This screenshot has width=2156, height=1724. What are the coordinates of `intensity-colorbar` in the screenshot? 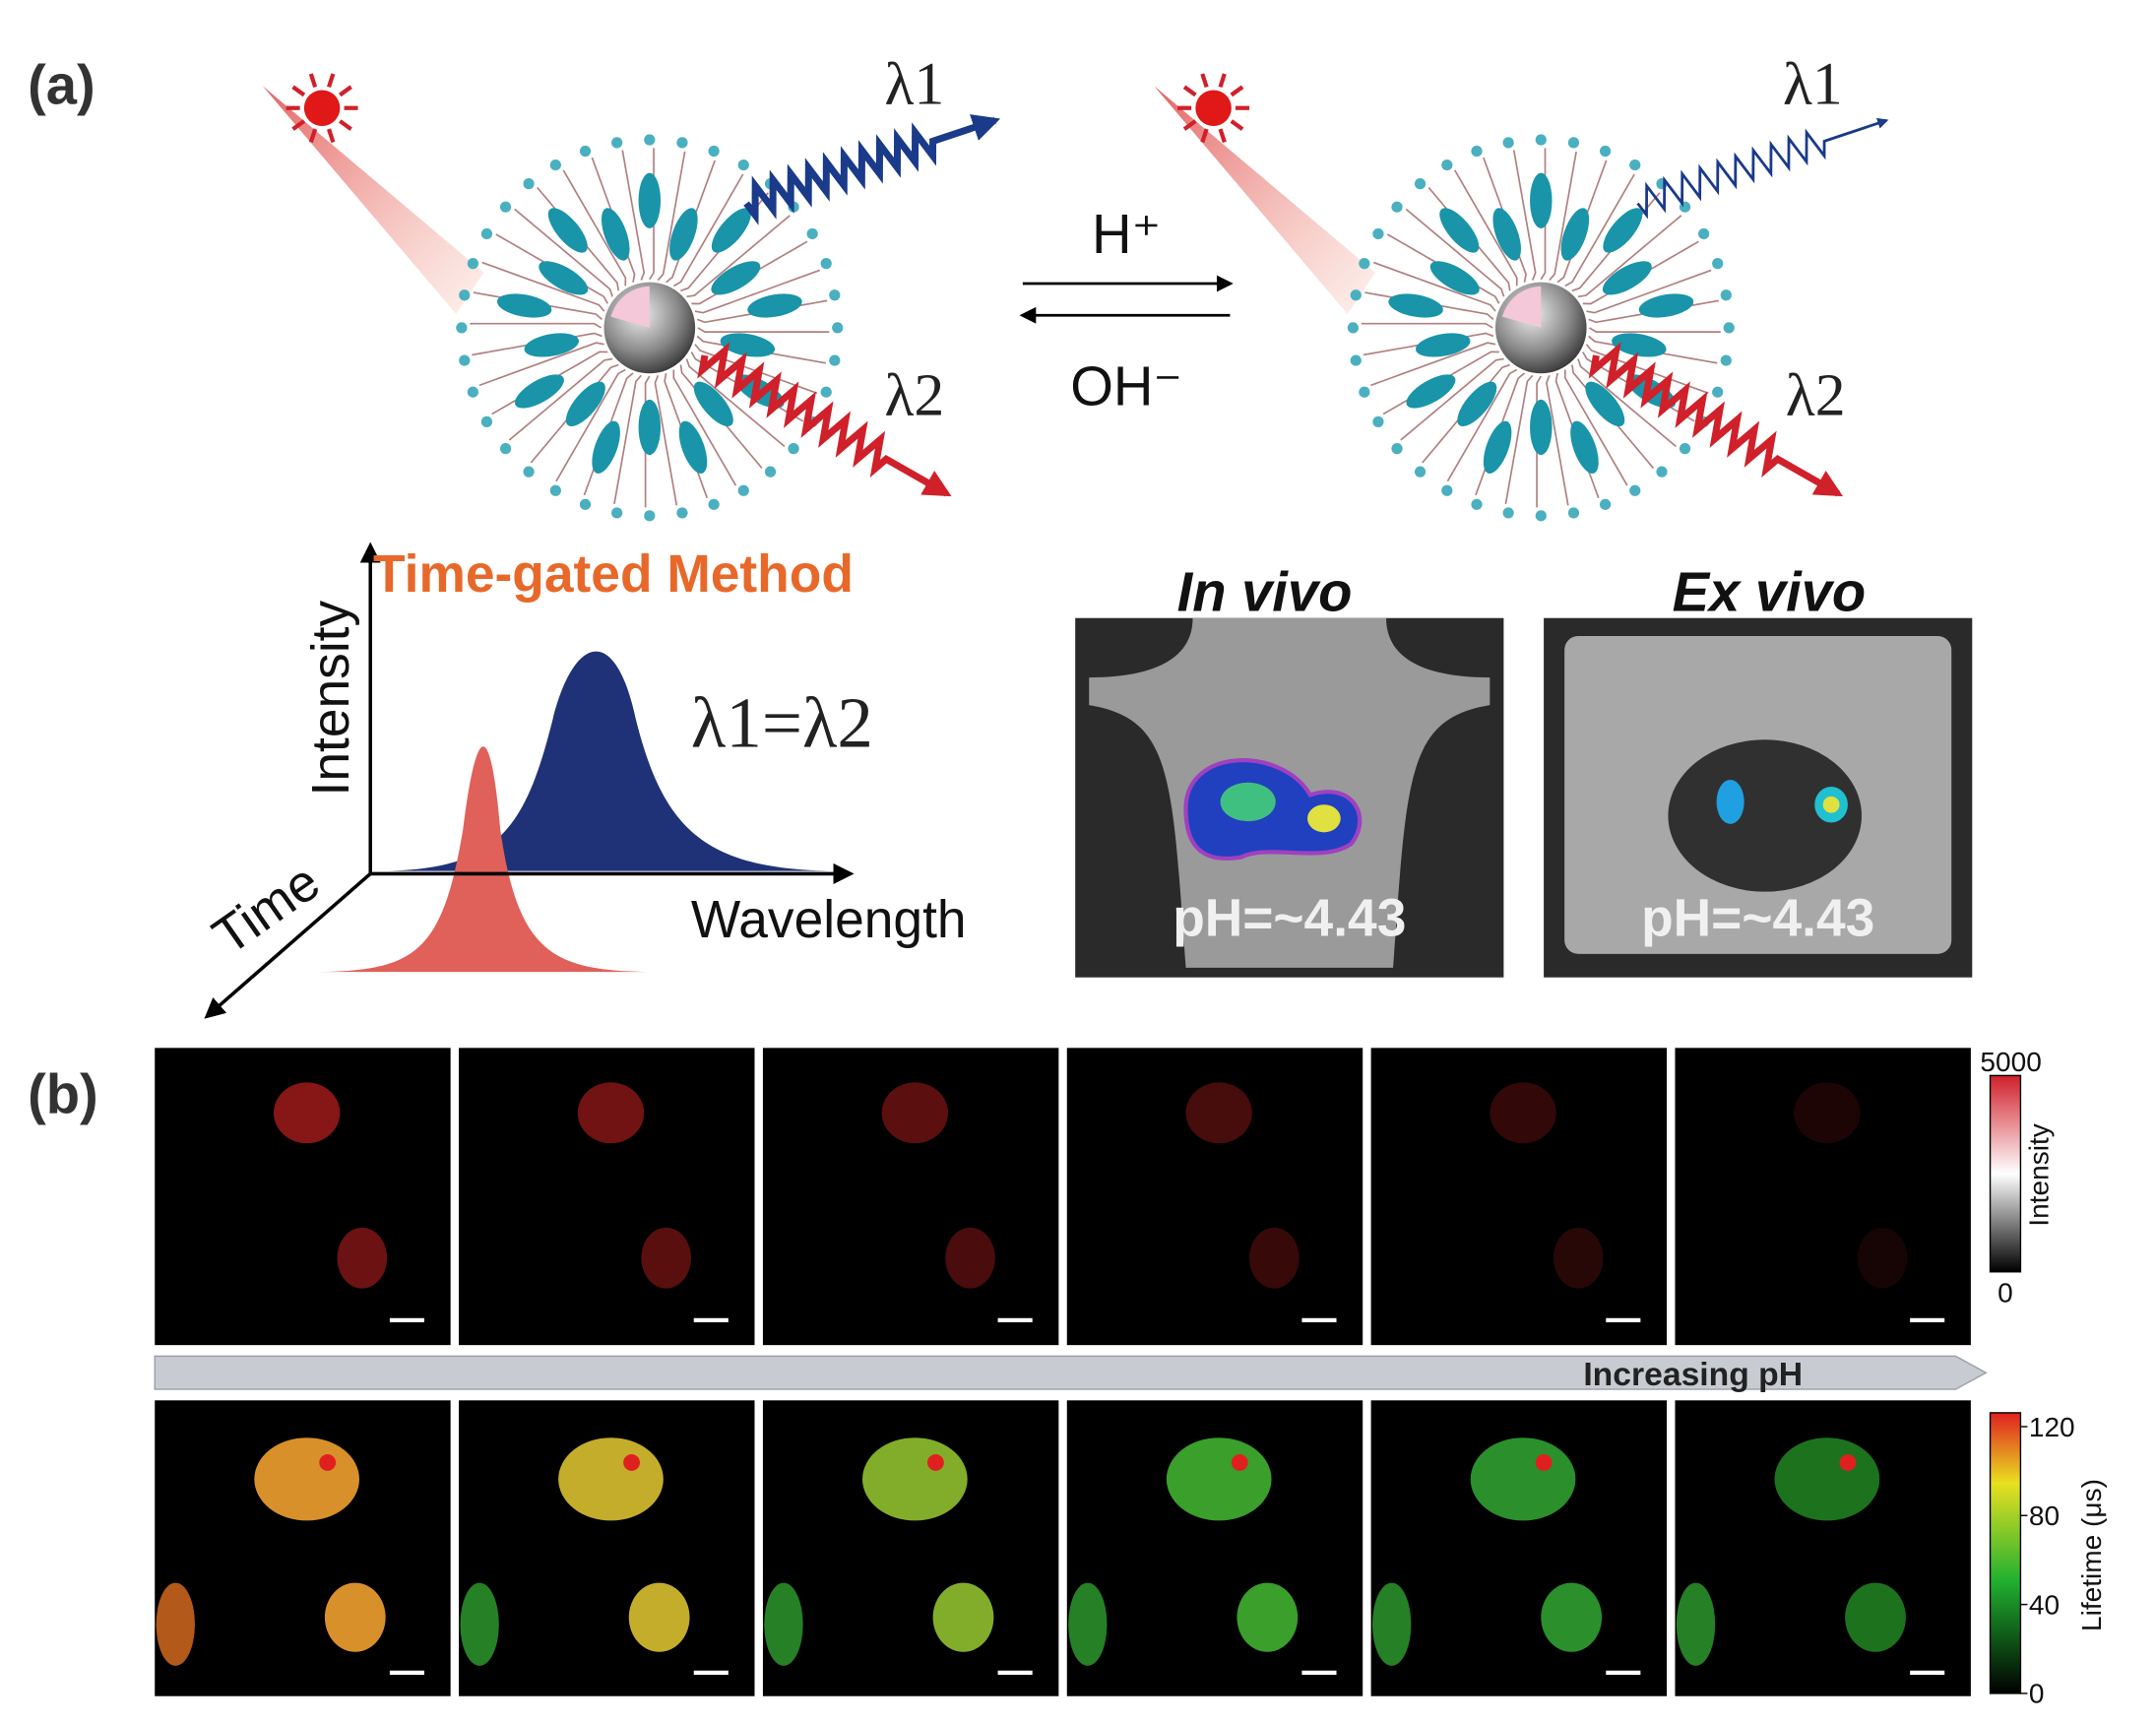 It's located at (2006, 1173).